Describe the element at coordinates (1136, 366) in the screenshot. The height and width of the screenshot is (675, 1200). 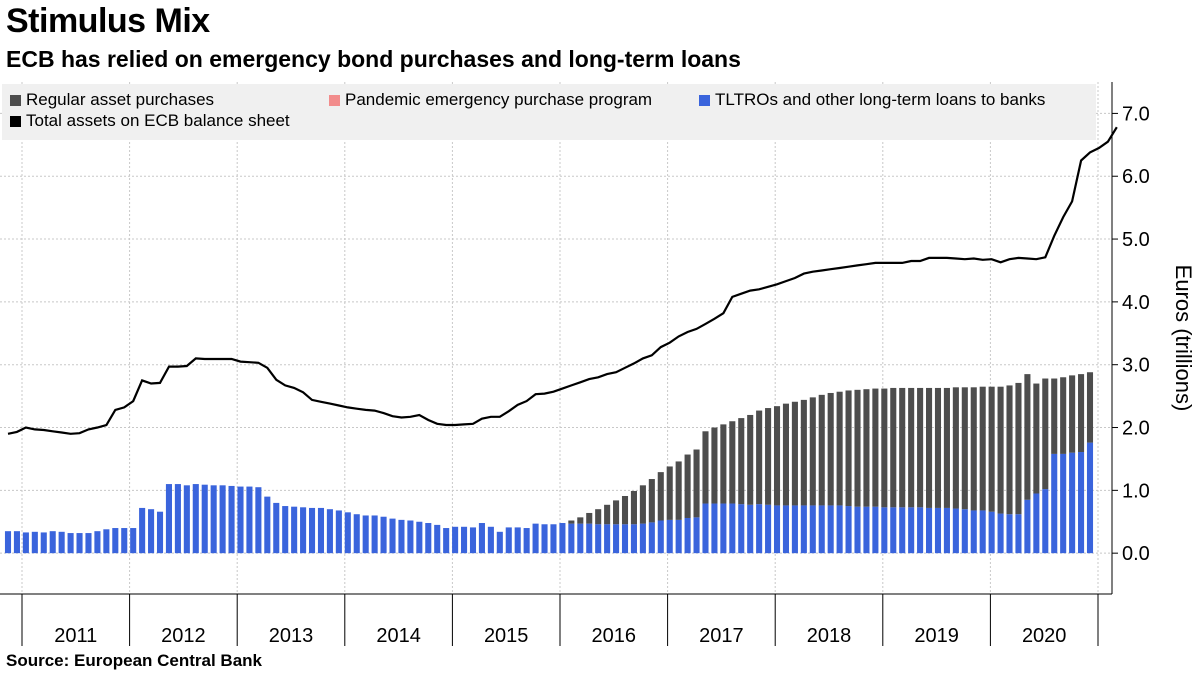
I see `y-tick-label: 3.0` at that location.